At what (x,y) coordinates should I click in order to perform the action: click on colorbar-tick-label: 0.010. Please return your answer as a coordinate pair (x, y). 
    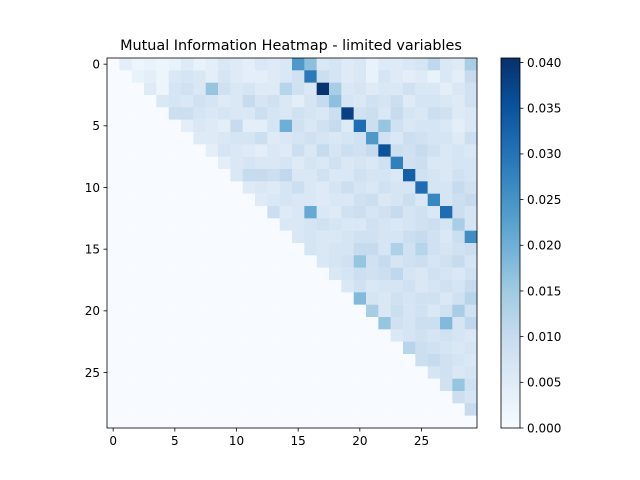
    Looking at the image, I should click on (544, 337).